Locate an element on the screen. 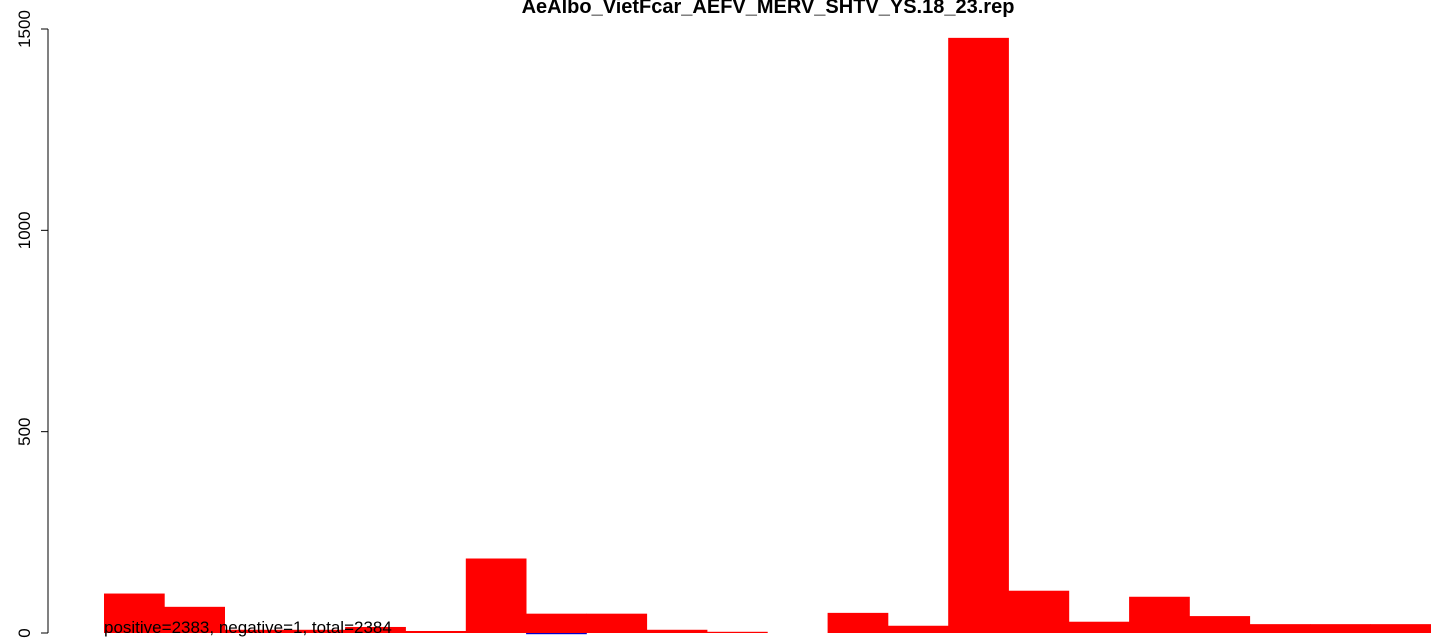 The height and width of the screenshot is (638, 1439). y-tick-label: 1500 is located at coordinates (24, 29).